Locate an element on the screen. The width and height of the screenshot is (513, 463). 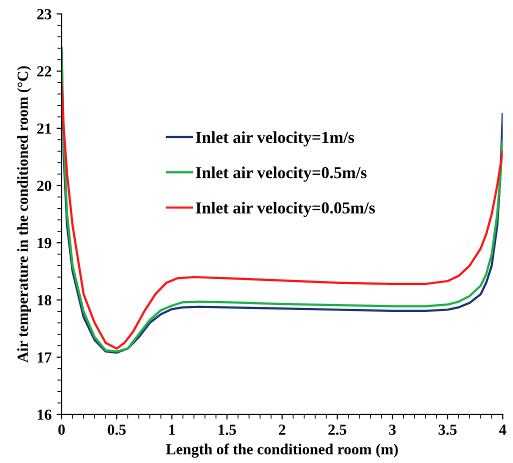
x-tick-label: 1 is located at coordinates (172, 429).